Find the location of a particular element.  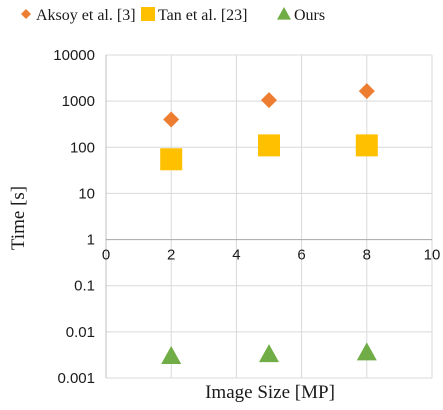

y-tick-label: 100 is located at coordinates (82, 147).